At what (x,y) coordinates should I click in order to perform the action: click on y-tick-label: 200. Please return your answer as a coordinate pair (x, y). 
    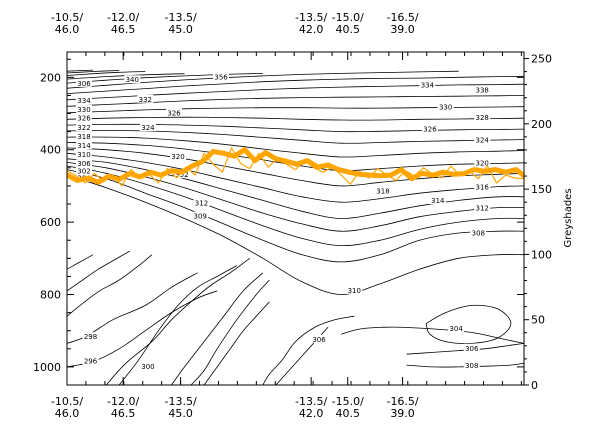
    Looking at the image, I should click on (50, 77).